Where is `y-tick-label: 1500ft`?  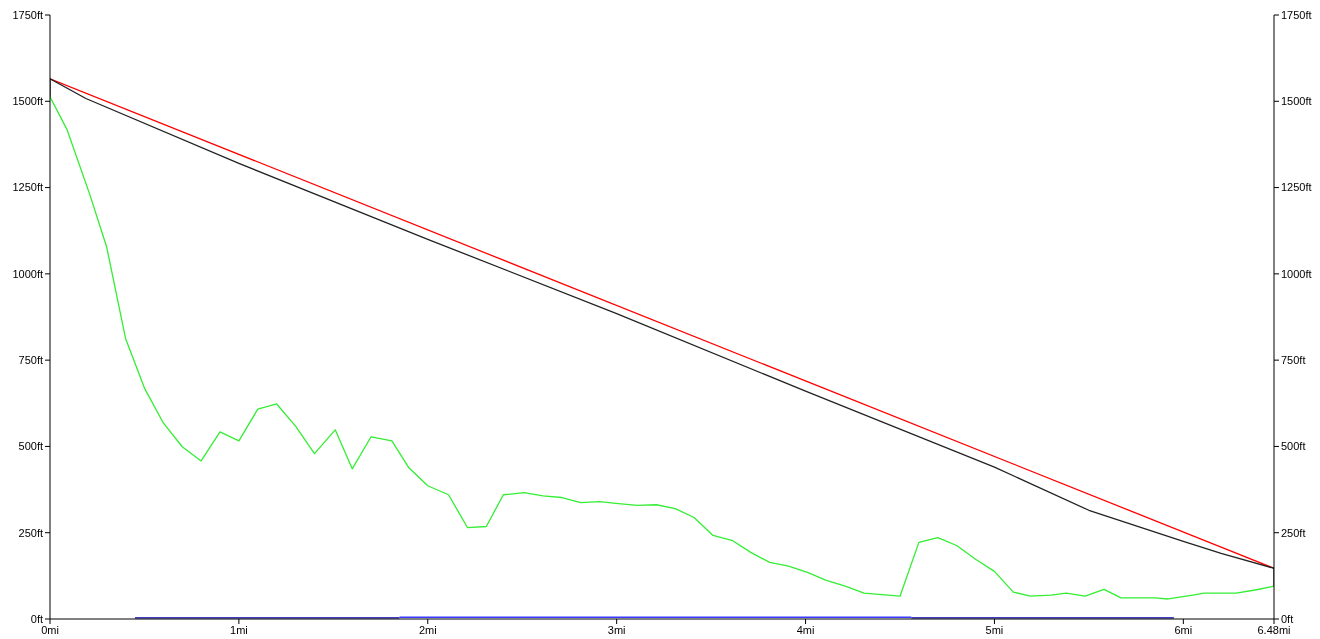 y-tick-label: 1500ft is located at coordinates (27, 101).